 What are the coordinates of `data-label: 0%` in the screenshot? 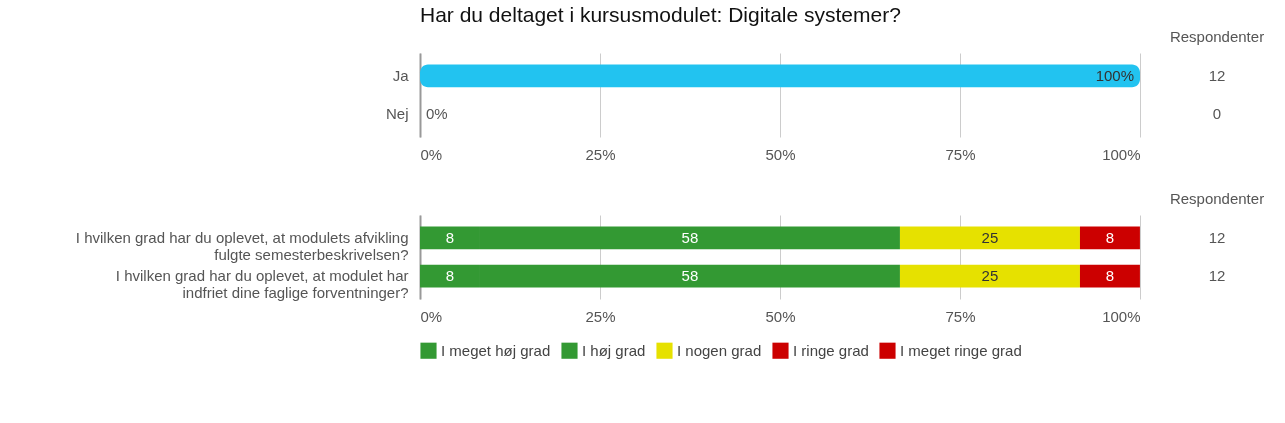 It's located at (437, 114).